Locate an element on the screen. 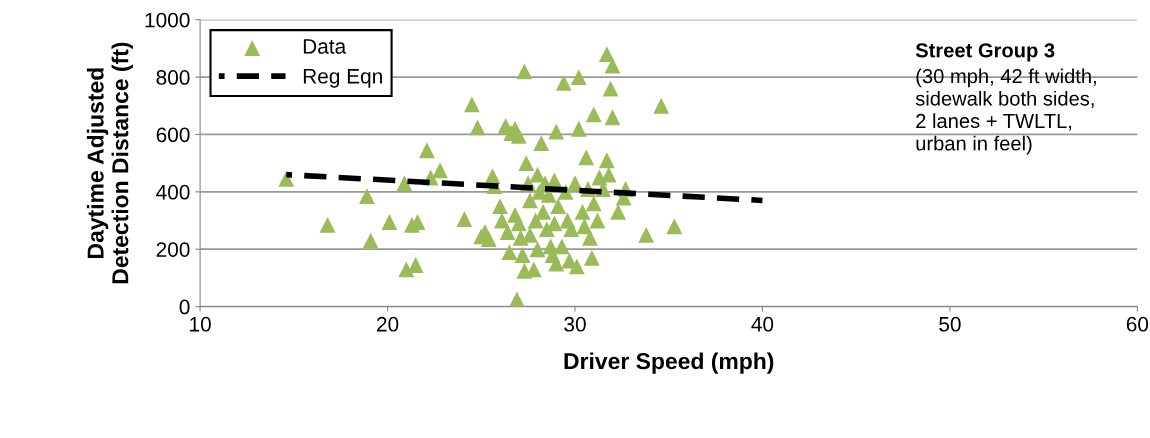  y-tick-label: 0 is located at coordinates (184, 307).